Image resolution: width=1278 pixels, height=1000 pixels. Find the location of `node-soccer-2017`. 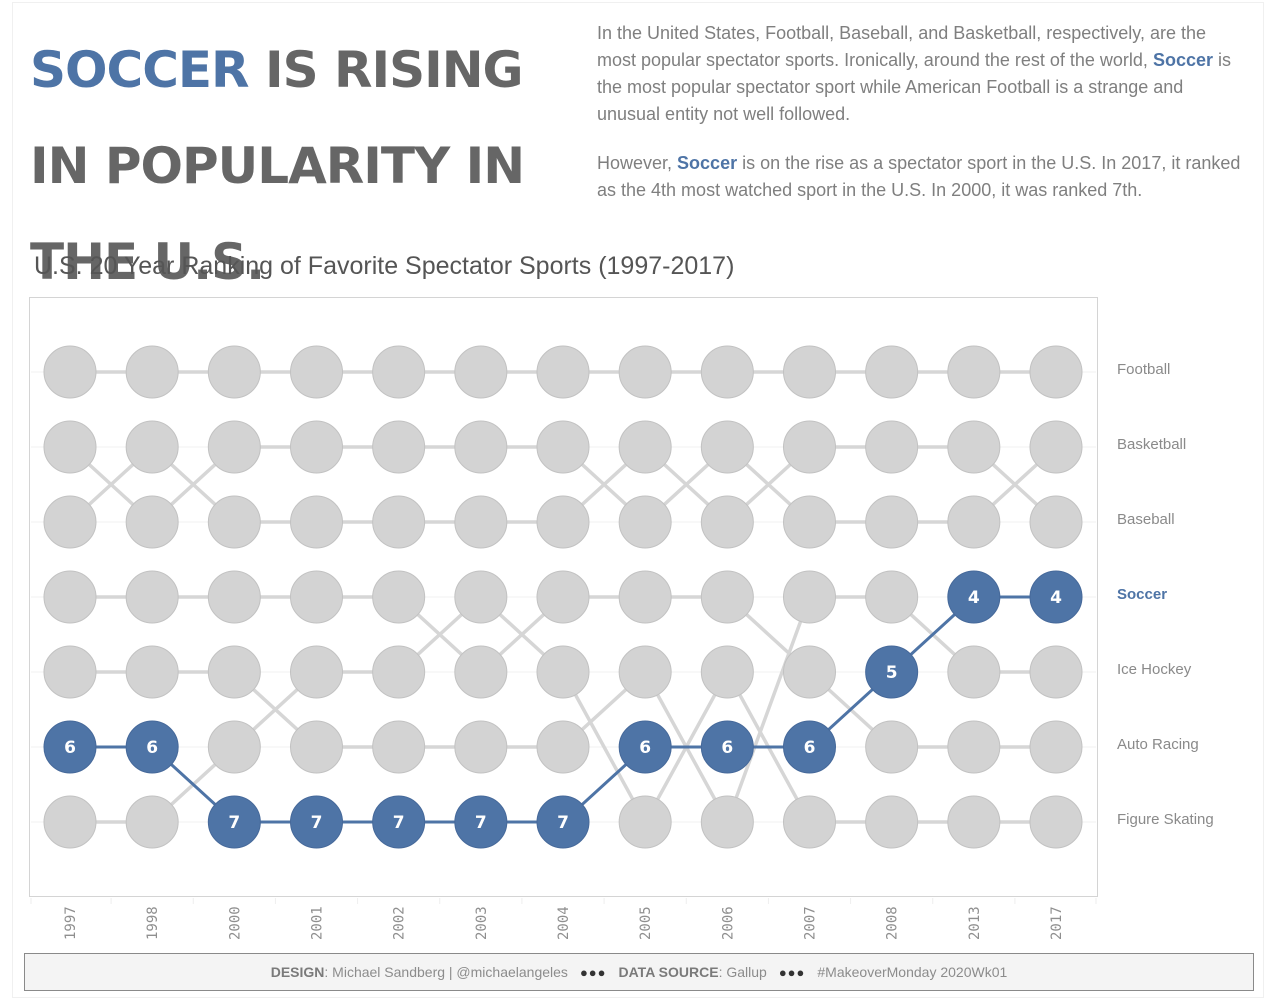

node-soccer-2017 is located at coordinates (1056, 597).